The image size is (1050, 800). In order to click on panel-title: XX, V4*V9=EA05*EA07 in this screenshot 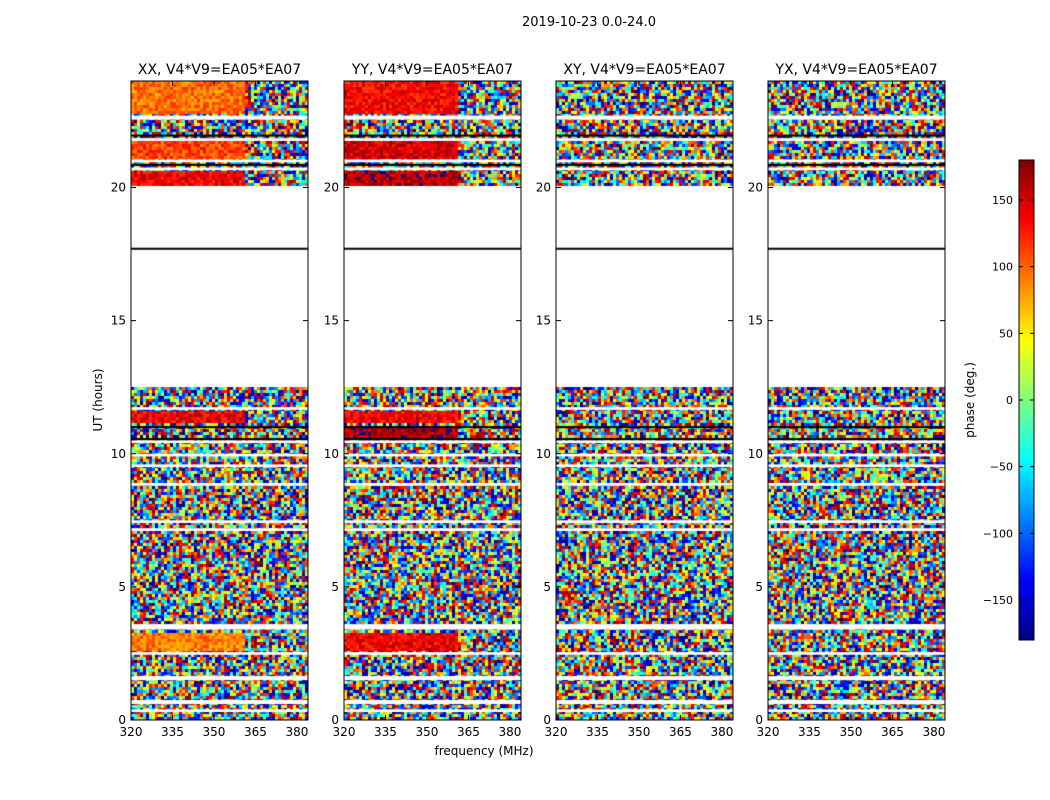, I will do `click(219, 70)`.